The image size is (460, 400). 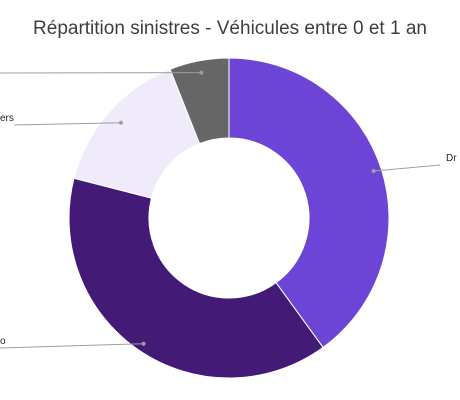 I want to click on slice-label-0: Dr, so click(x=451, y=158).